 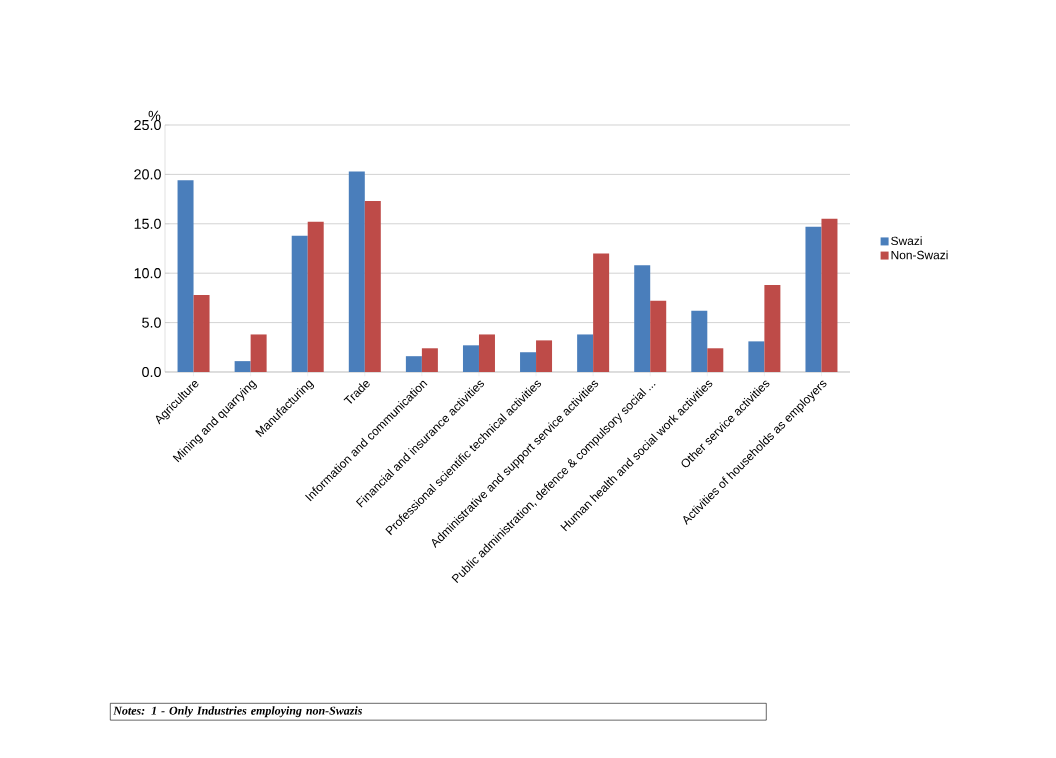 I want to click on y-axis-title: %, so click(x=154, y=115).